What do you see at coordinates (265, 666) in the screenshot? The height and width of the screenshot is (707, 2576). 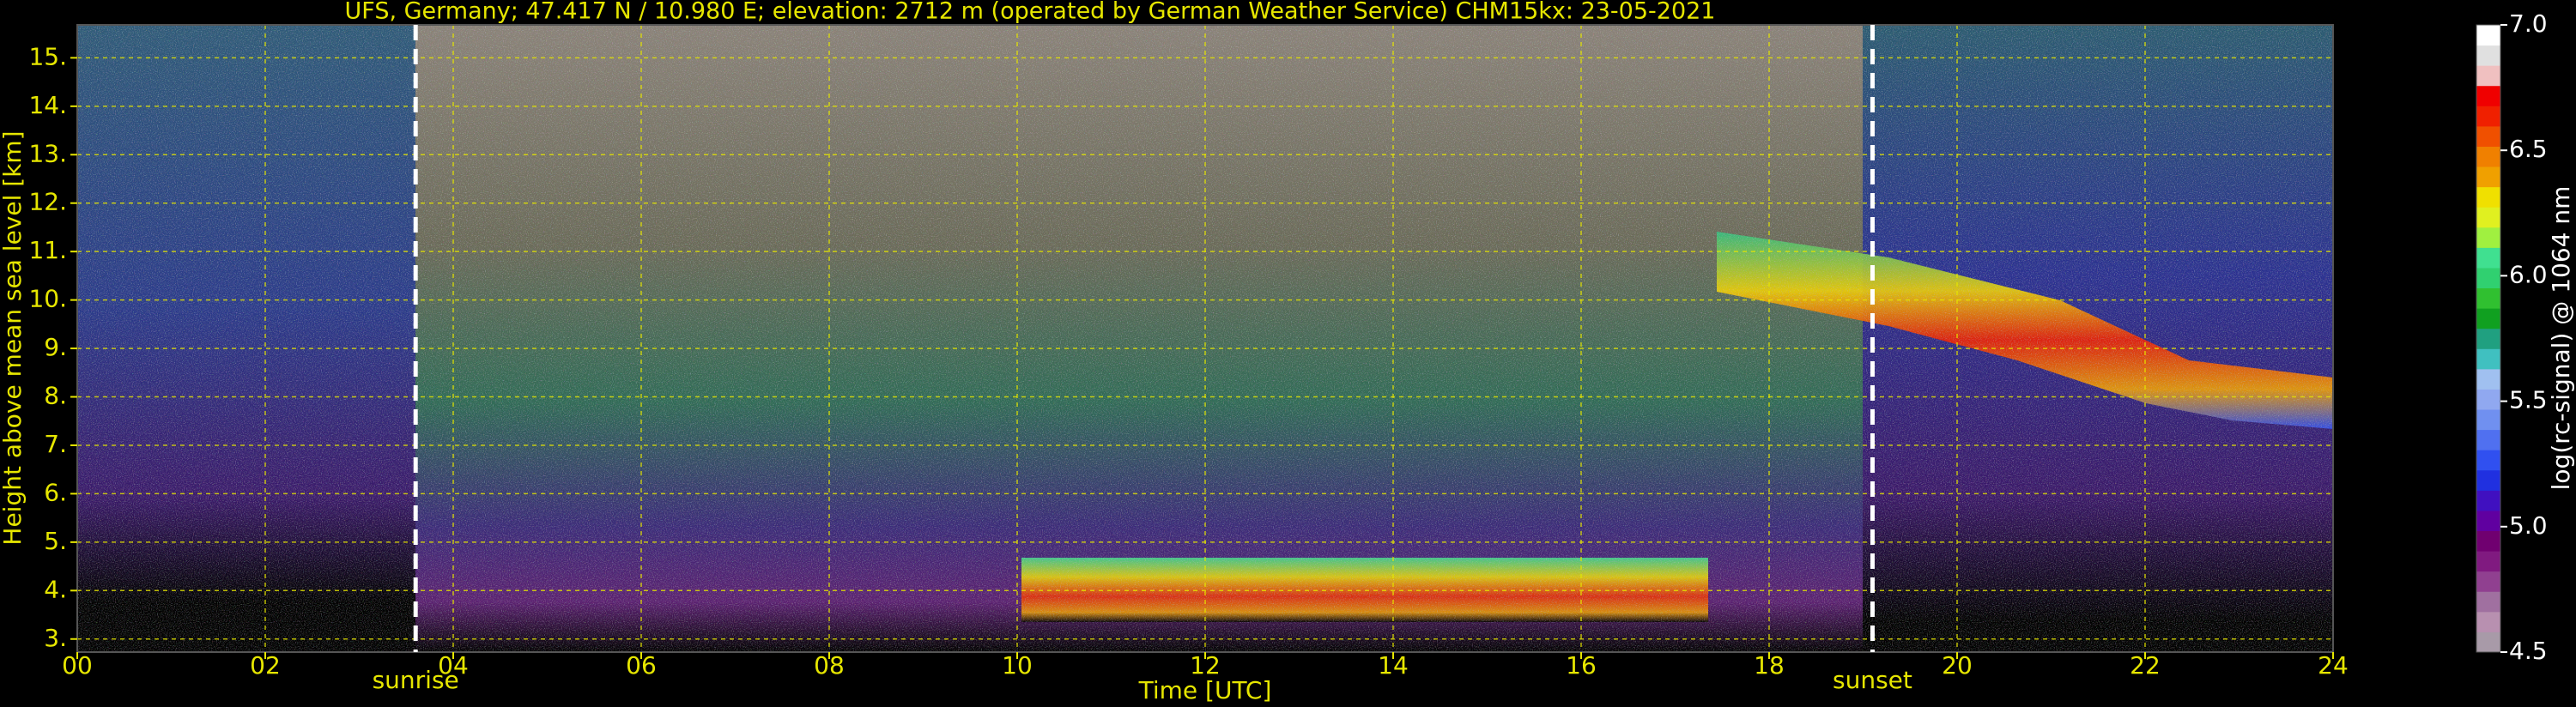 I see `x-tick-label: 02` at bounding box center [265, 666].